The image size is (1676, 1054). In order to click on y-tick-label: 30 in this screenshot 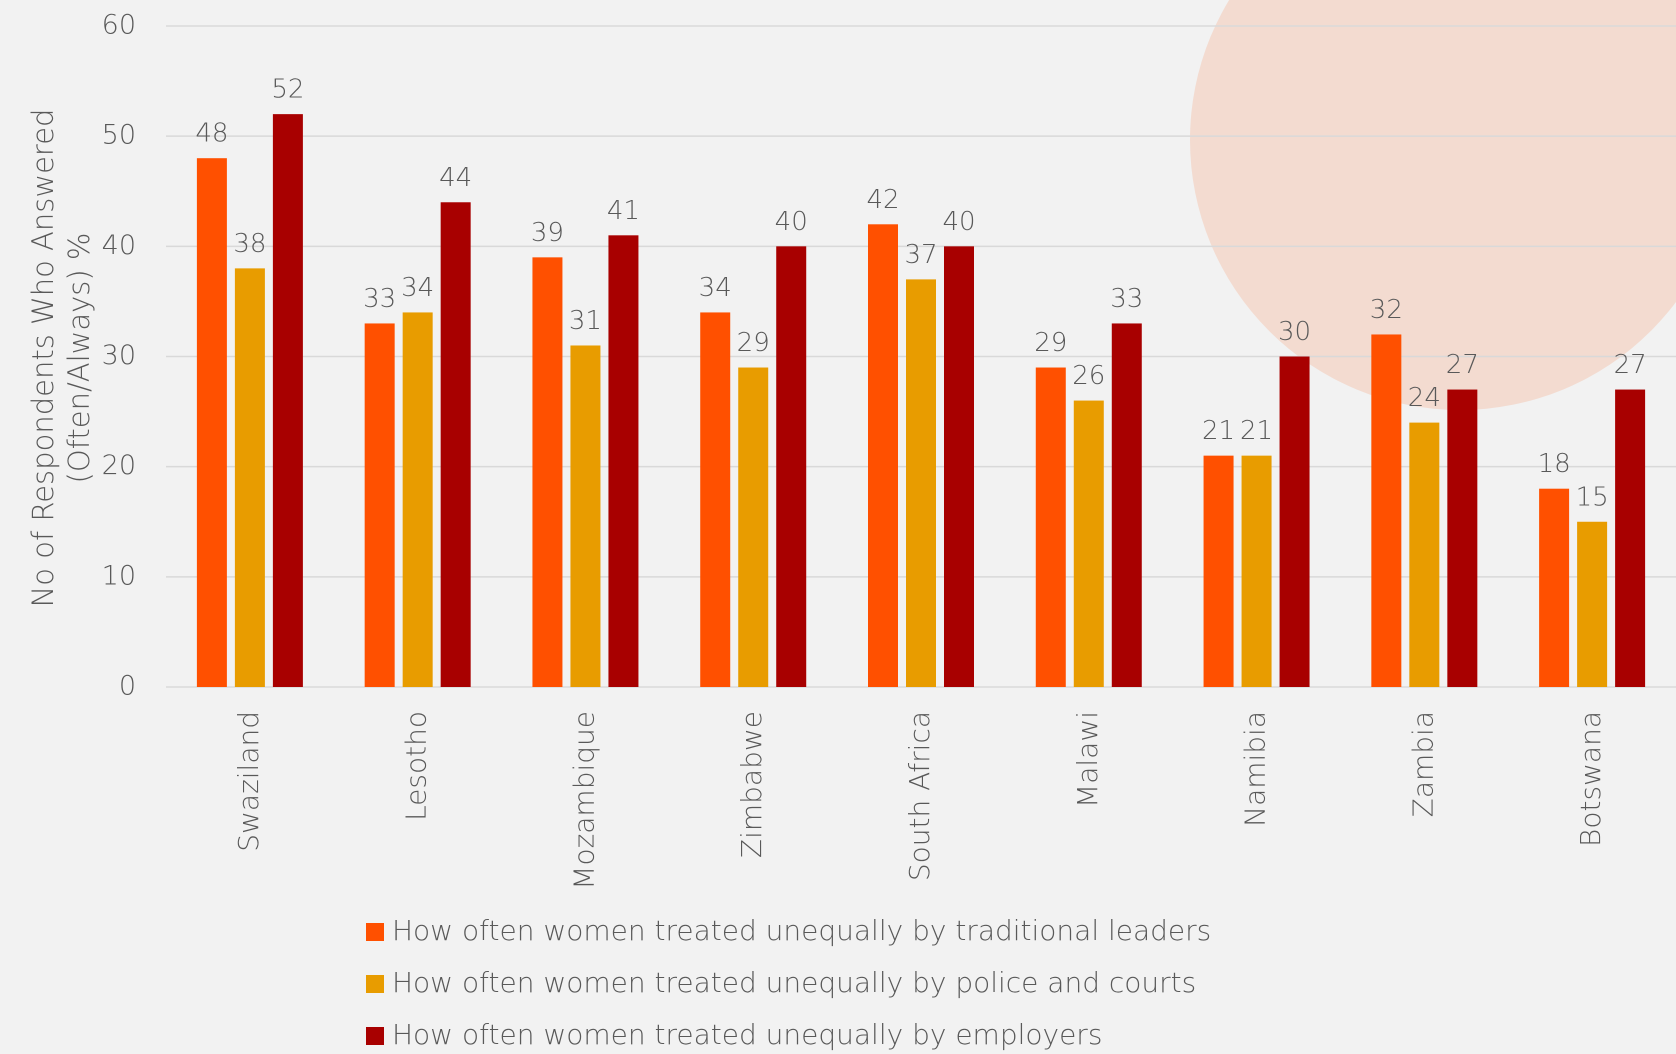, I will do `click(119, 355)`.